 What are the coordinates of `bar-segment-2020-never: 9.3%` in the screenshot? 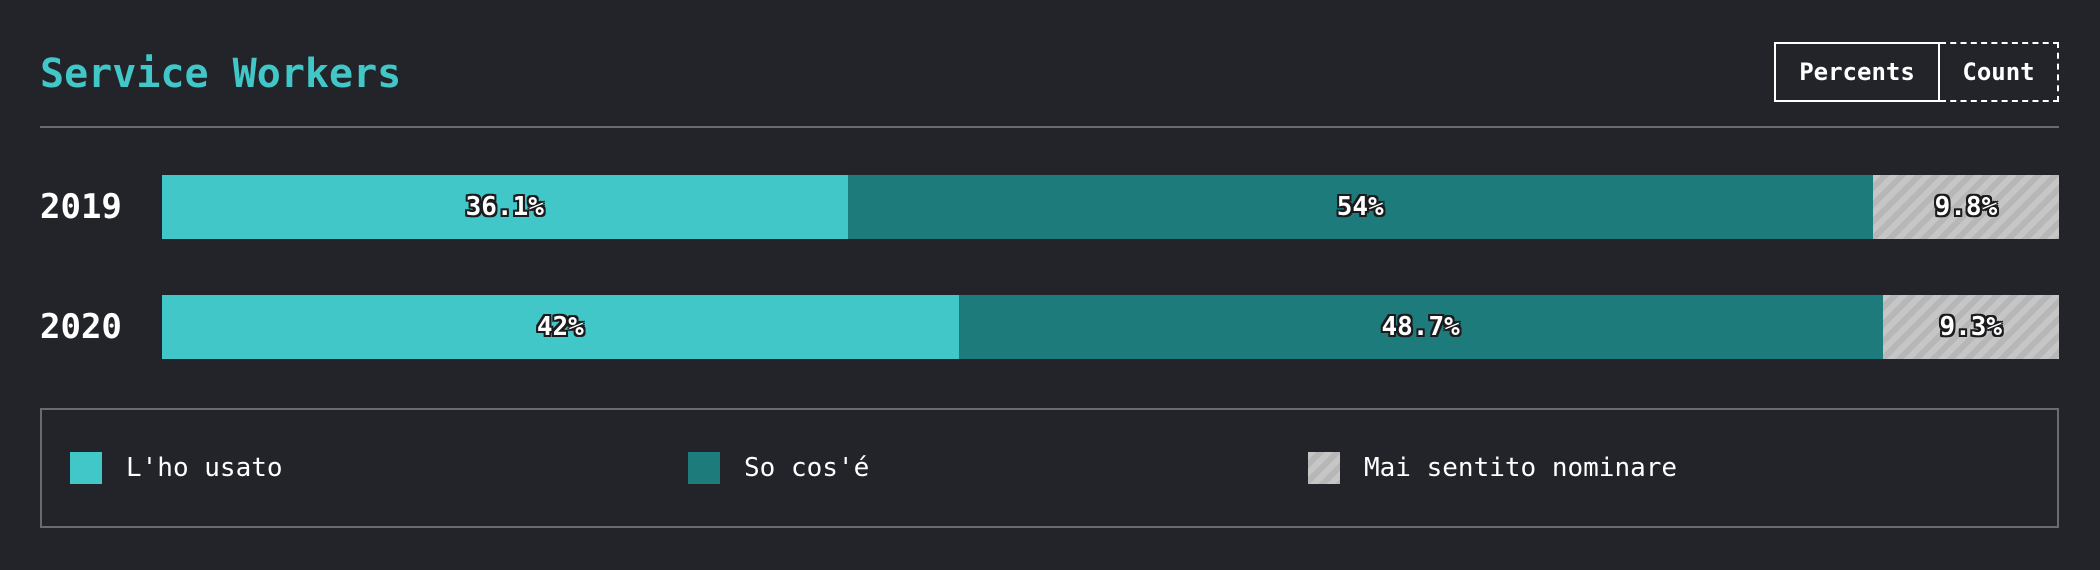 It's located at (1970, 327).